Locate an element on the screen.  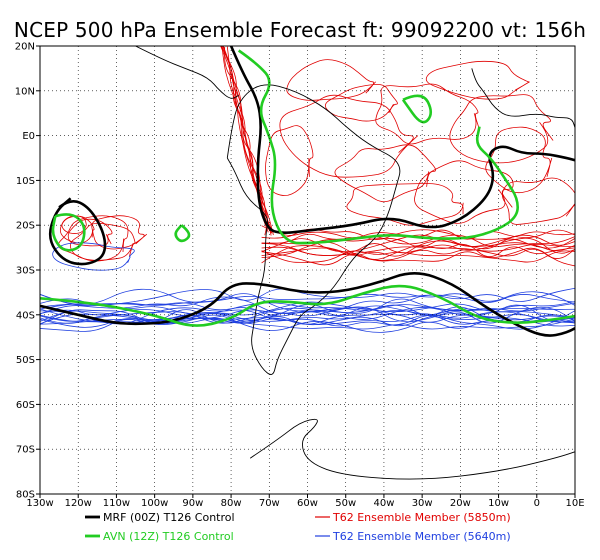
central-america-coastline is located at coordinates (187, 72).